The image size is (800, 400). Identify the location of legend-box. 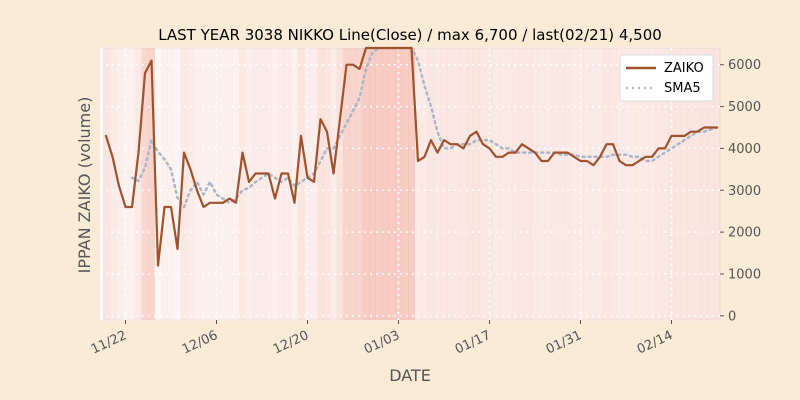
(666, 78).